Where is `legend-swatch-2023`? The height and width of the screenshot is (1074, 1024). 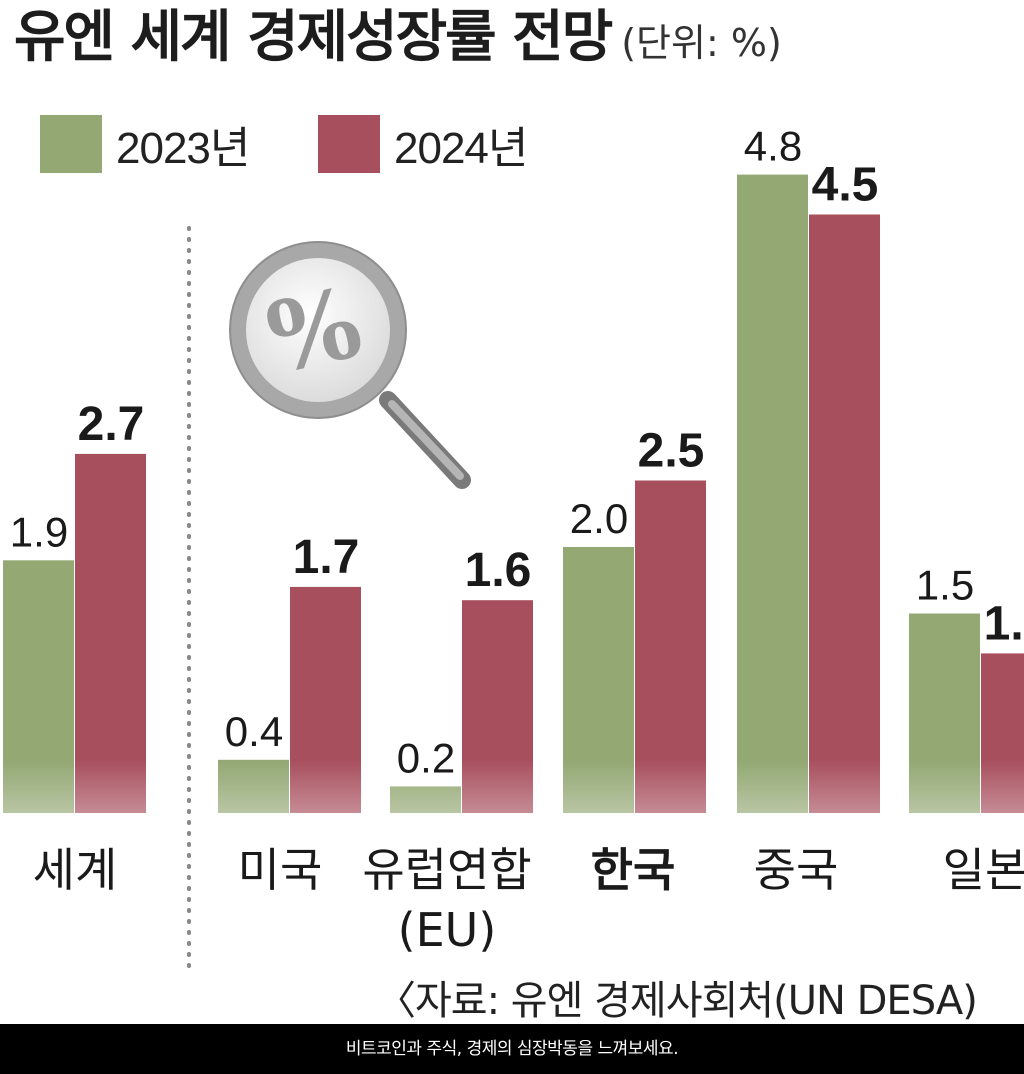
legend-swatch-2023 is located at coordinates (71, 144).